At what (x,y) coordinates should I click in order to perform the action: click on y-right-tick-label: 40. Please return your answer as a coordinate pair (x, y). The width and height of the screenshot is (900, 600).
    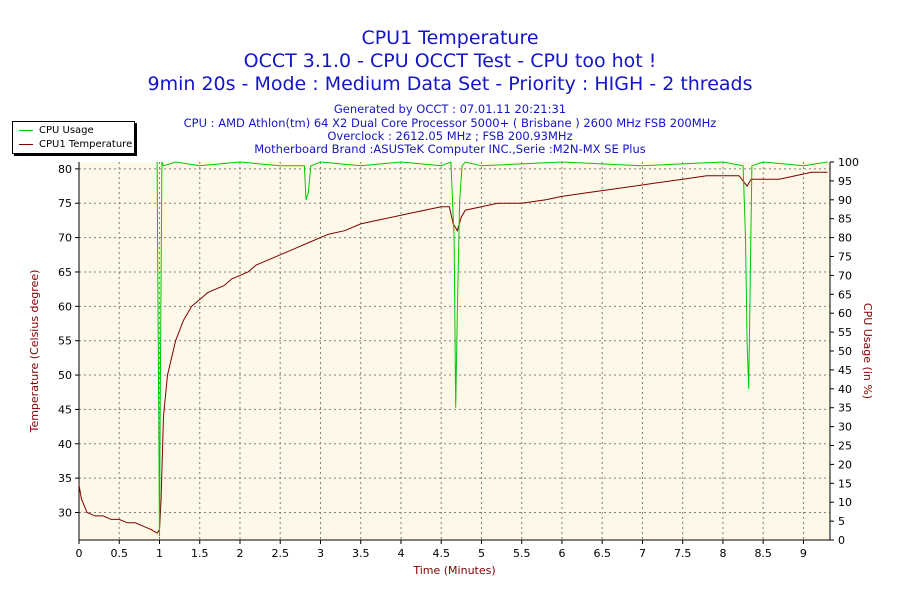
    Looking at the image, I should click on (845, 389).